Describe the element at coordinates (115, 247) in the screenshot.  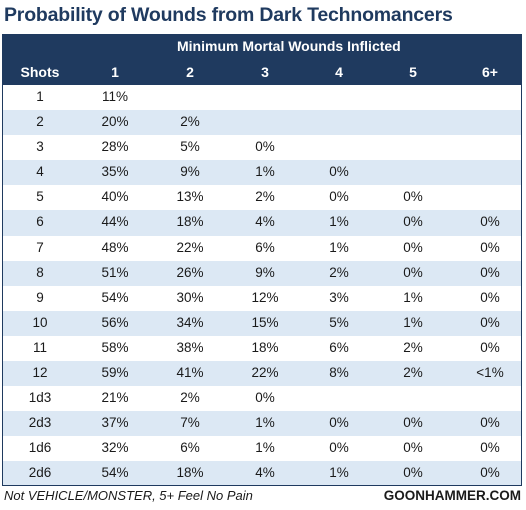
I see `probability-cell: 48%` at that location.